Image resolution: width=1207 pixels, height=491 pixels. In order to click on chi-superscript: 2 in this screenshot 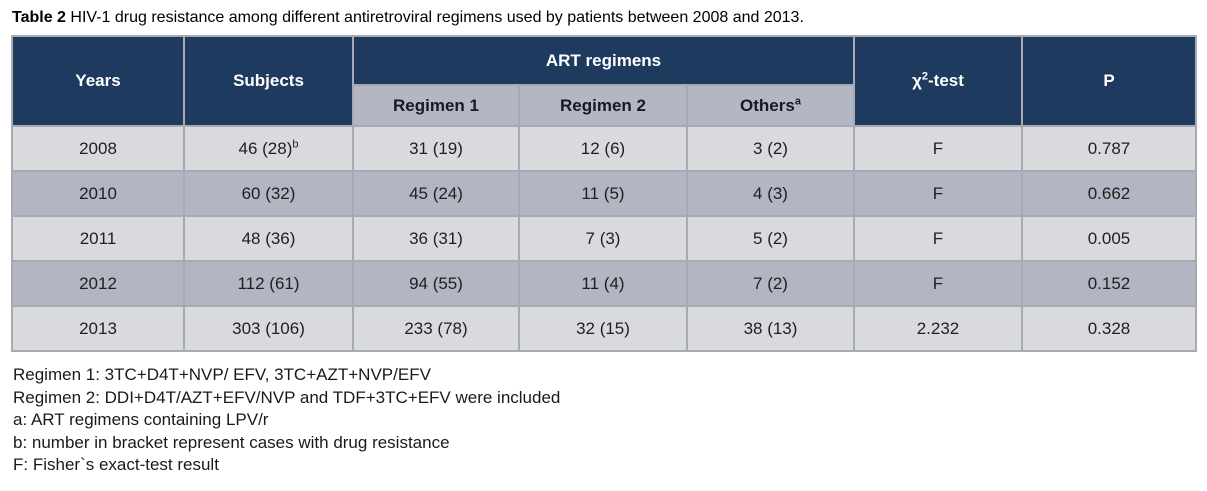, I will do `click(924, 76)`.